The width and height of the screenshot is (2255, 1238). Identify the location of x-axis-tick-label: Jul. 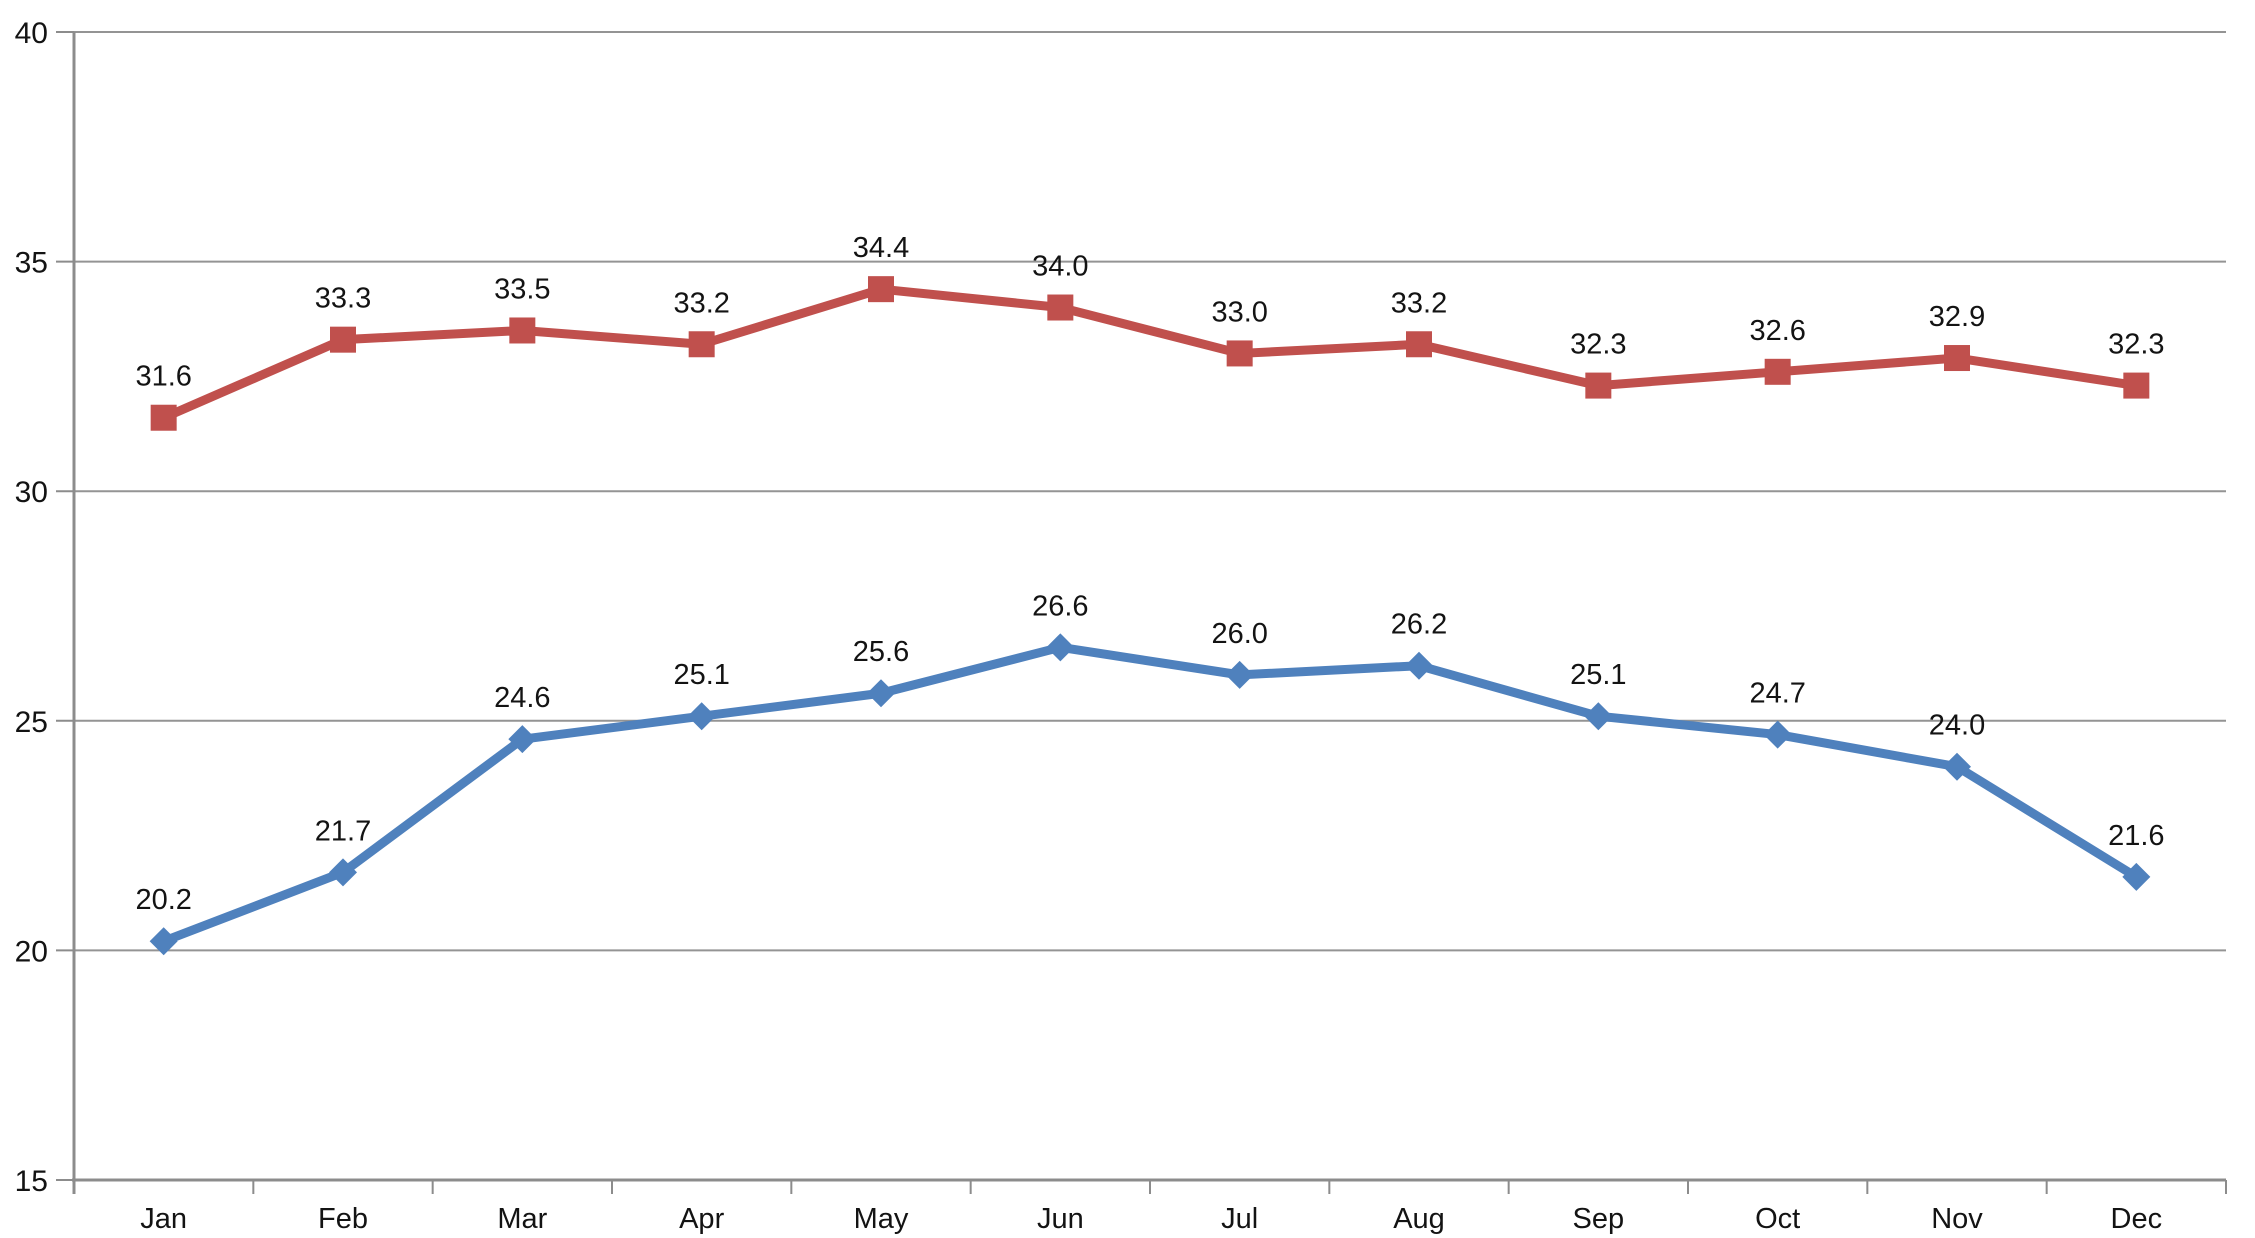
(1239, 1219).